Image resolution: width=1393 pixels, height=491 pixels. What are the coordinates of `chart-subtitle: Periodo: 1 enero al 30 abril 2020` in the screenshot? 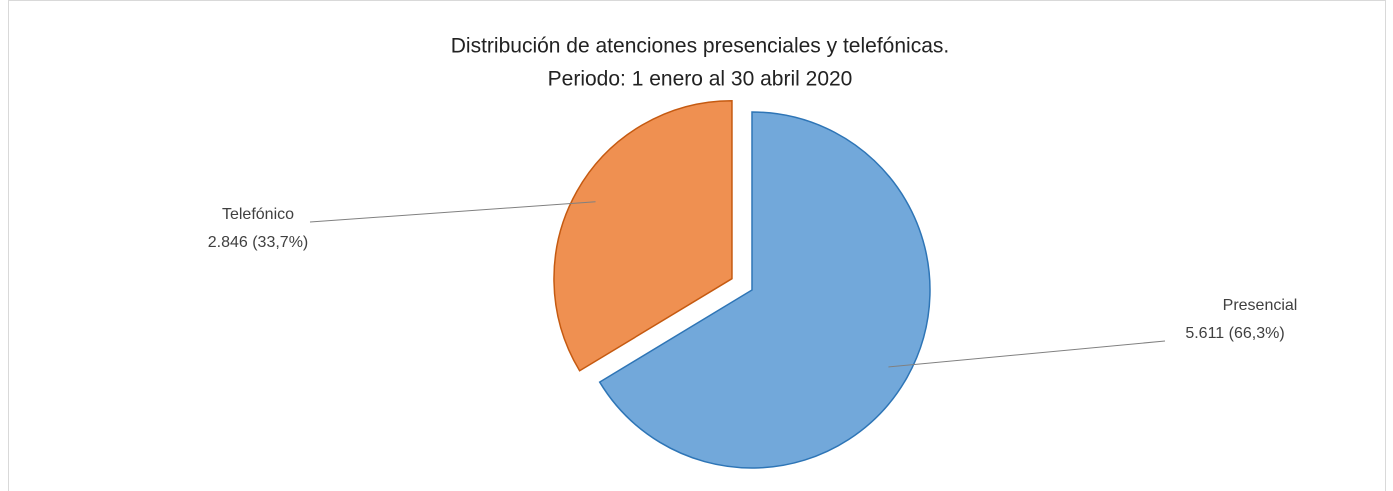 It's located at (700, 79).